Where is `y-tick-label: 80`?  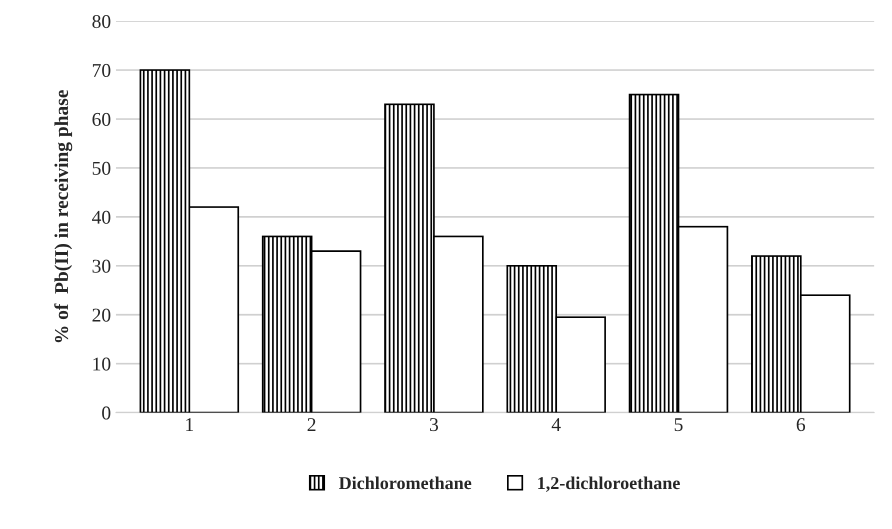 y-tick-label: 80 is located at coordinates (101, 21).